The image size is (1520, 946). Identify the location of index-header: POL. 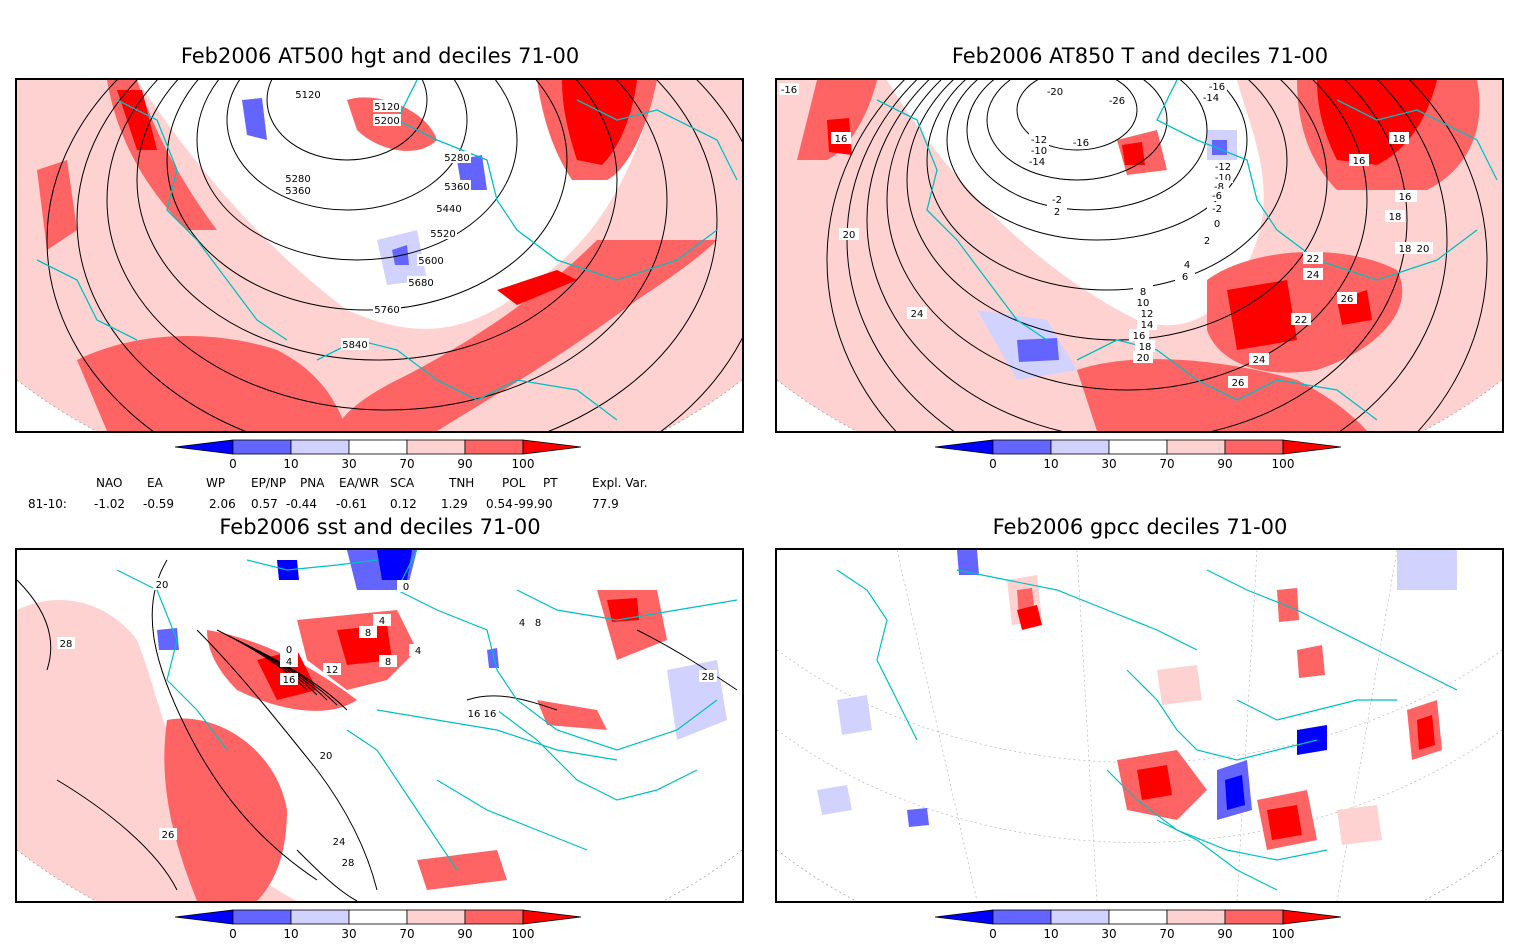
(514, 483).